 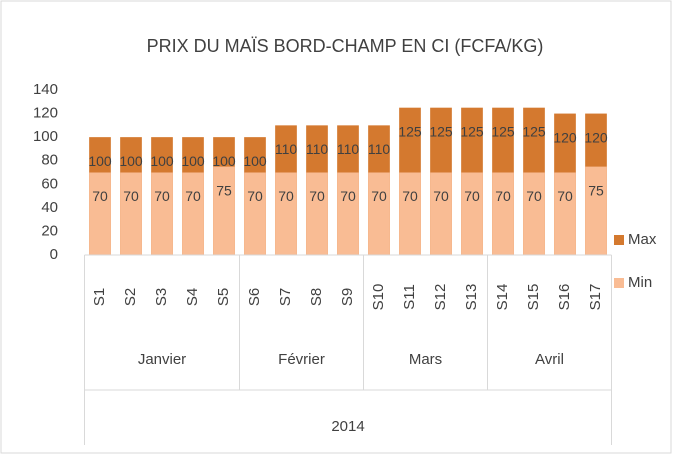 What do you see at coordinates (564, 297) in the screenshot?
I see `x-tick-label: S16` at bounding box center [564, 297].